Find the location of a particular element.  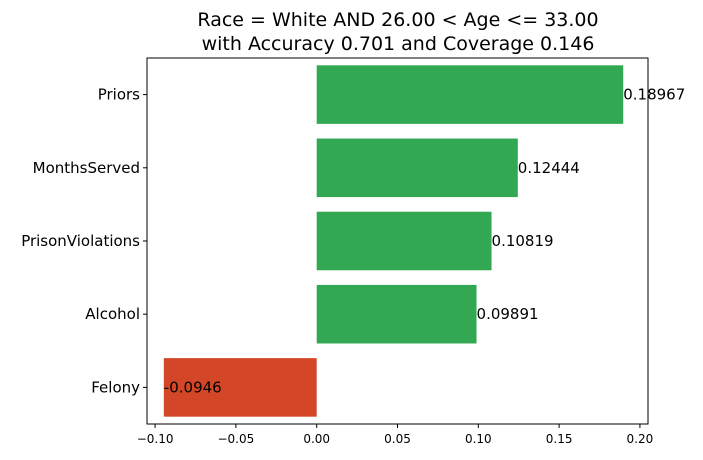

chart-title: Race = White AND 26.00 < Age <= 33.00 is located at coordinates (397, 20).